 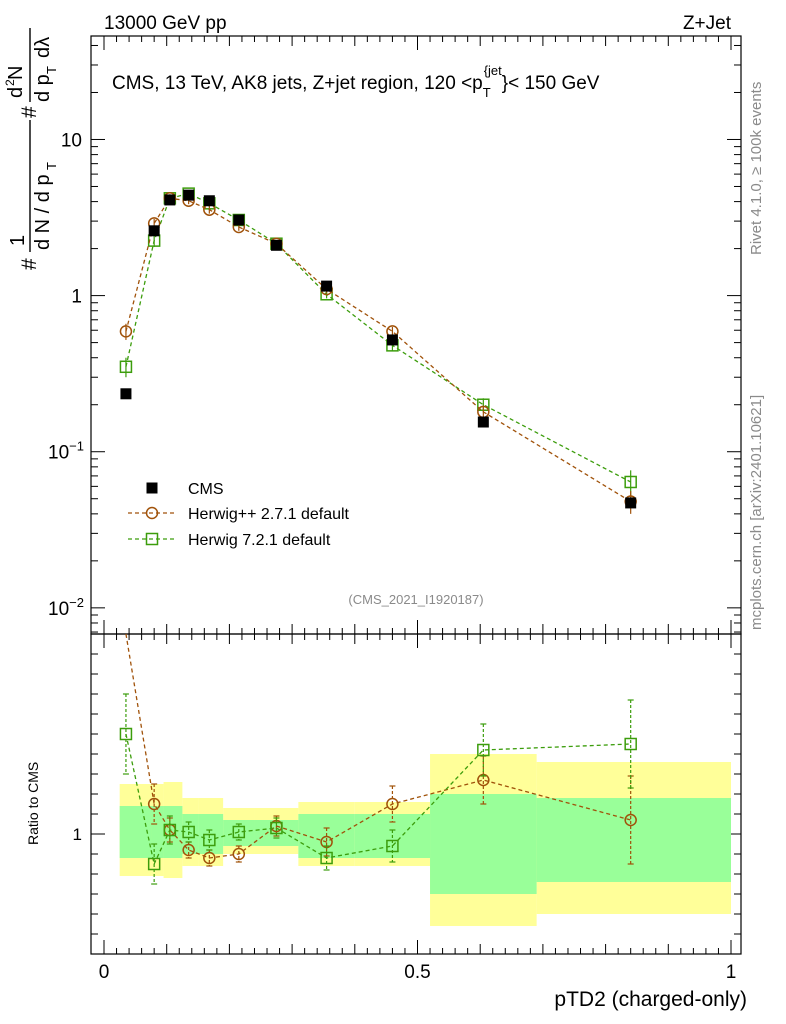 What do you see at coordinates (104, 972) in the screenshot?
I see `x-tick-label: 0` at bounding box center [104, 972].